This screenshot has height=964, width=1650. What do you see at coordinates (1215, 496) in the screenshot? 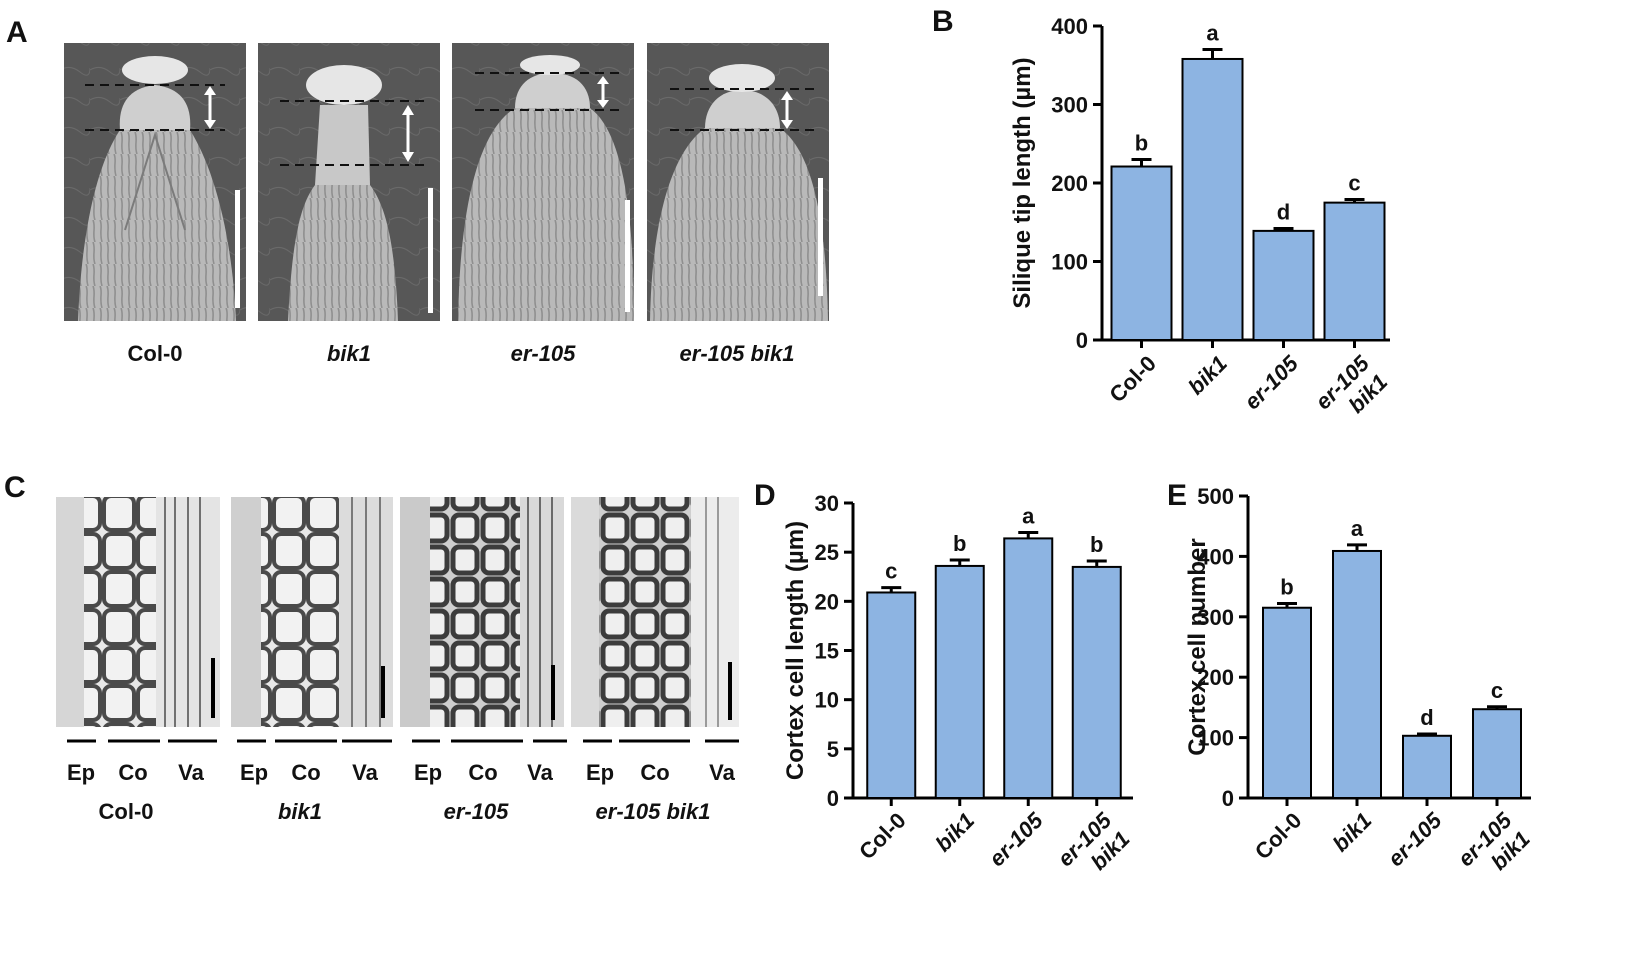
I see `y-tick-label: 500` at bounding box center [1215, 496].